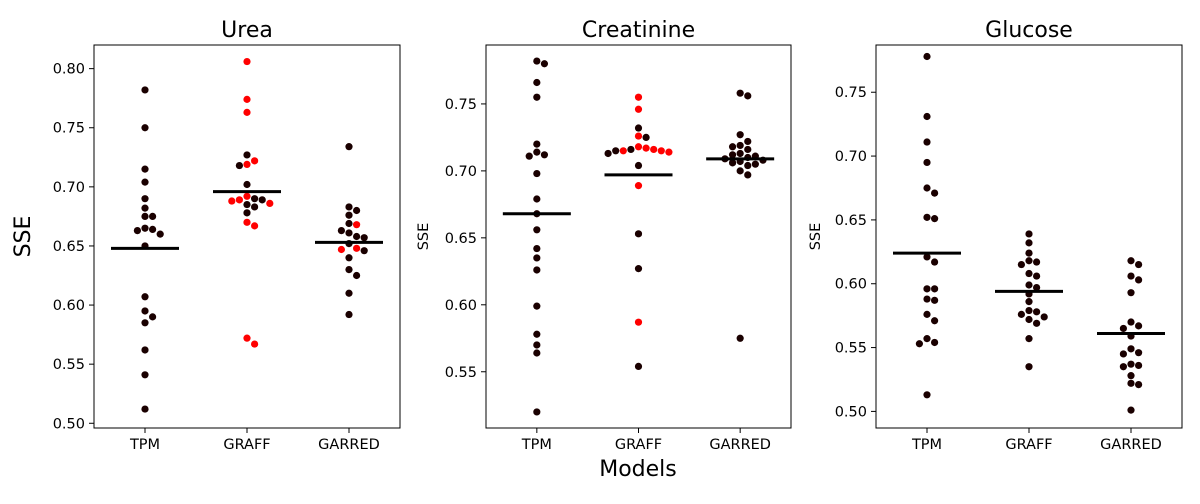 This screenshot has height=504, width=1200. Describe the element at coordinates (638, 30) in the screenshot. I see `panel-title: Creatinine` at that location.